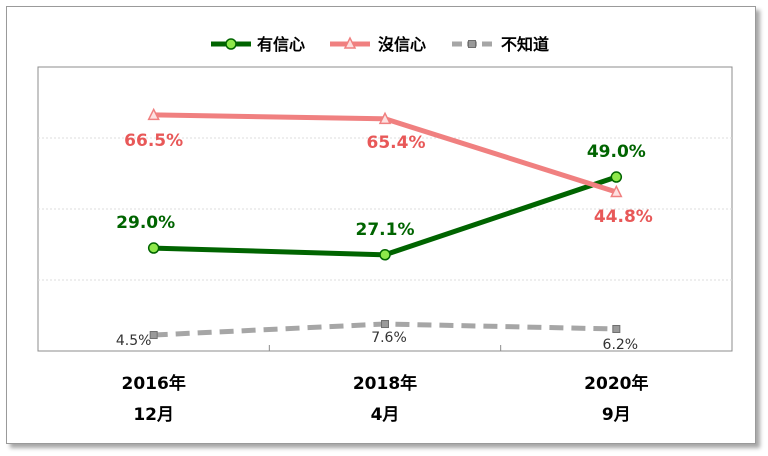 This screenshot has width=768, height=456. Describe the element at coordinates (396, 143) in the screenshot. I see `data-label: 65.4%` at that location.